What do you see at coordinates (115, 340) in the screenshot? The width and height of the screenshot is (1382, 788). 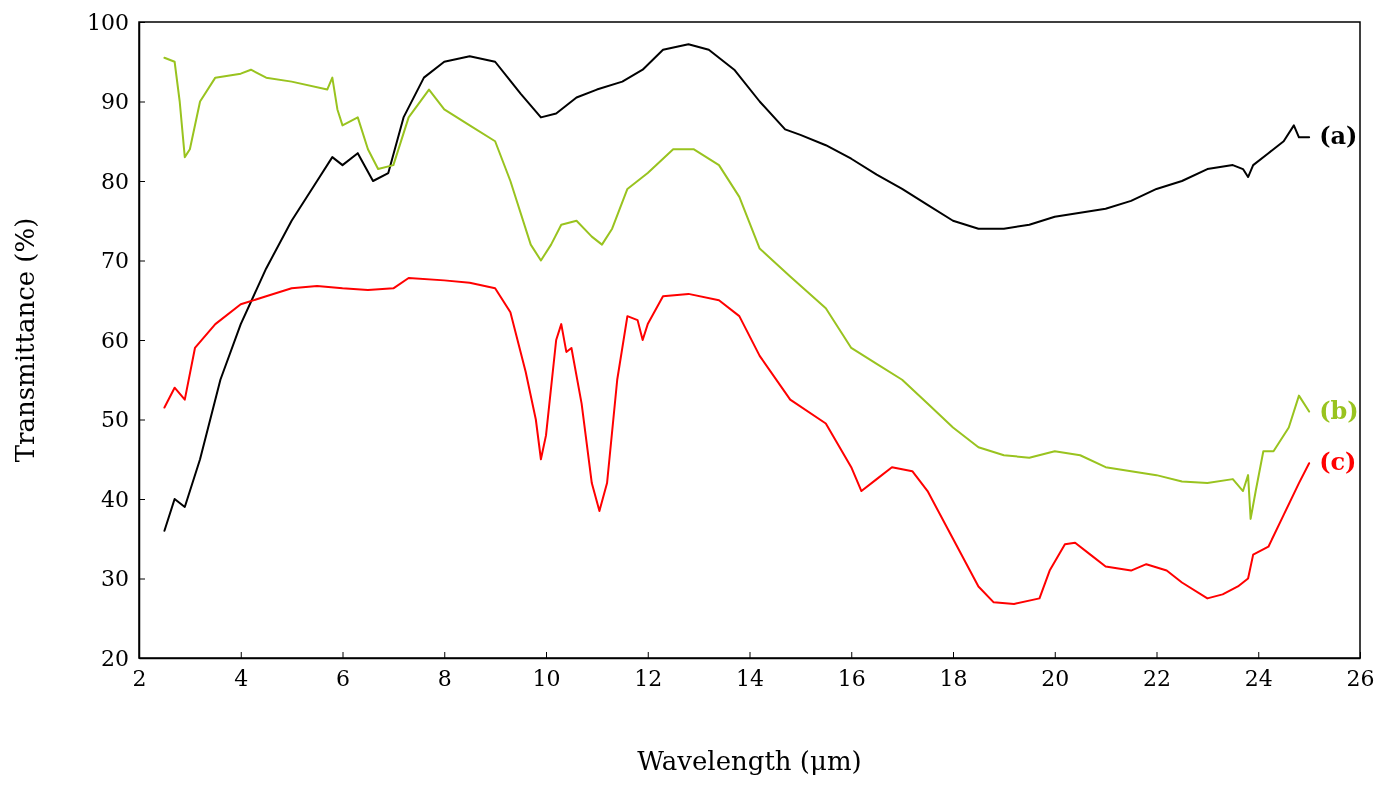 I see `y-tick-label: 60` at bounding box center [115, 340].